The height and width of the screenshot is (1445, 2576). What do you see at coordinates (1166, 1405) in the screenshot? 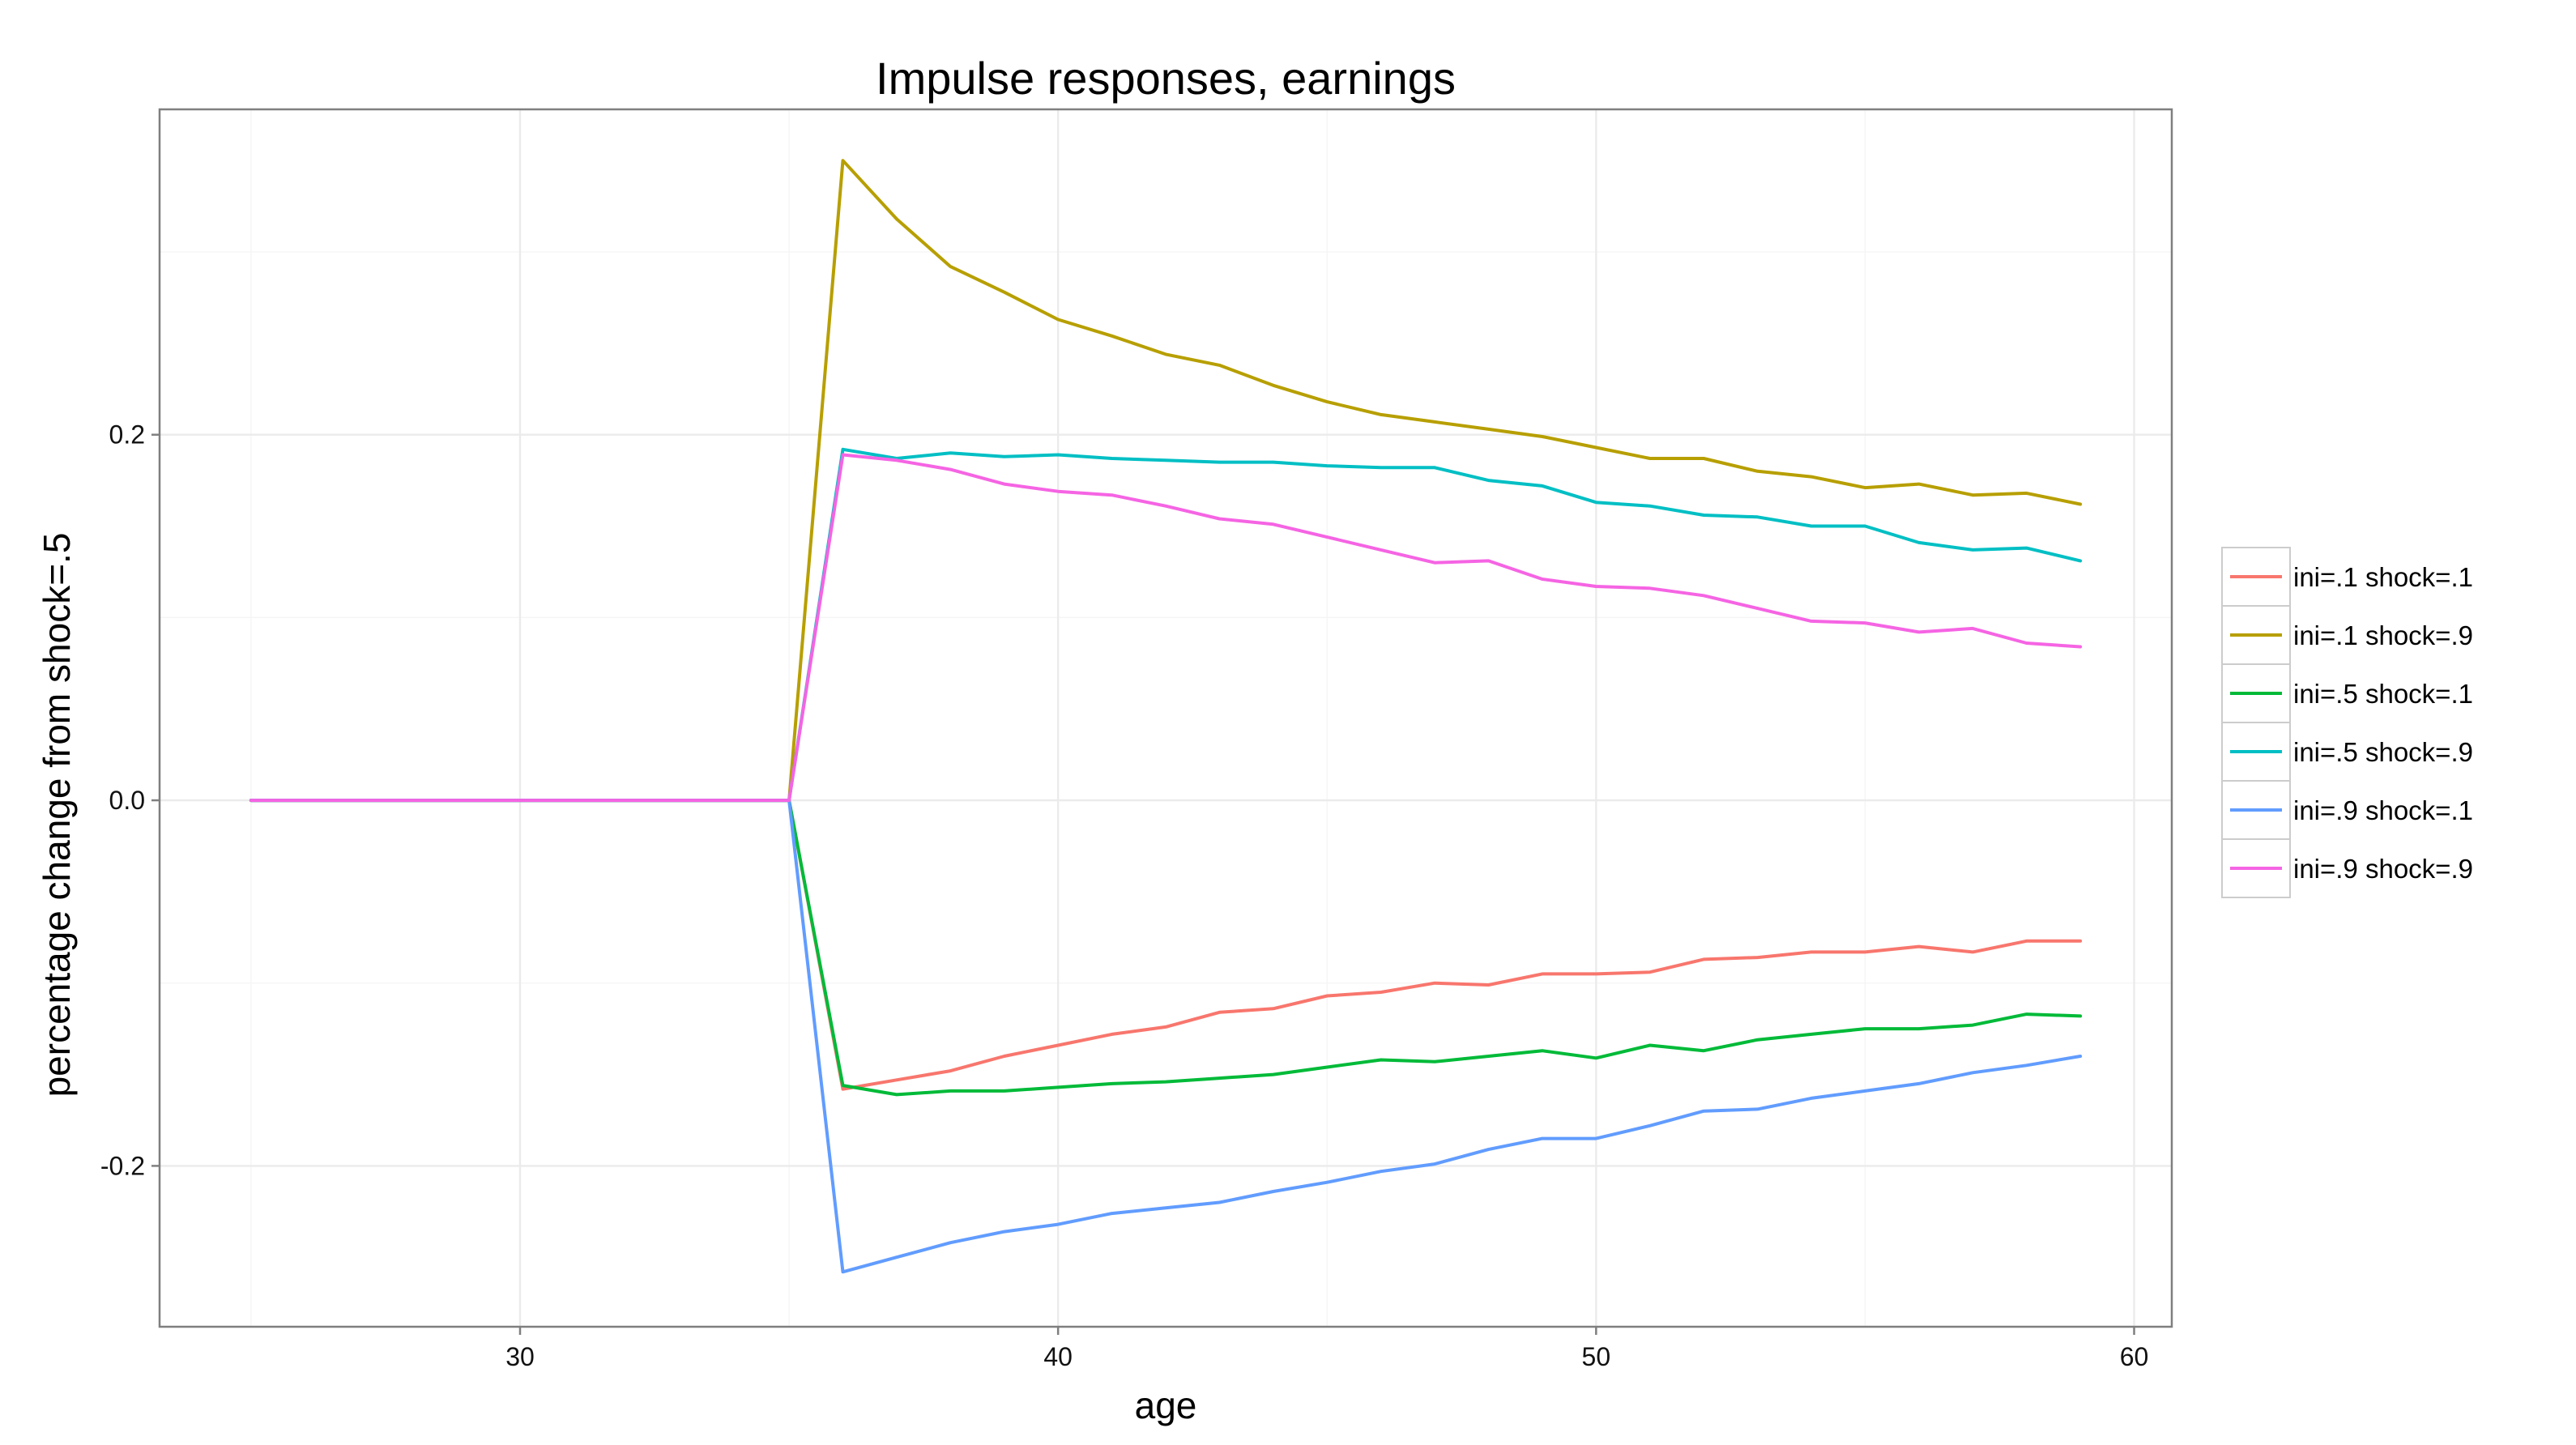
I see `x-axis-label: age` at bounding box center [1166, 1405].